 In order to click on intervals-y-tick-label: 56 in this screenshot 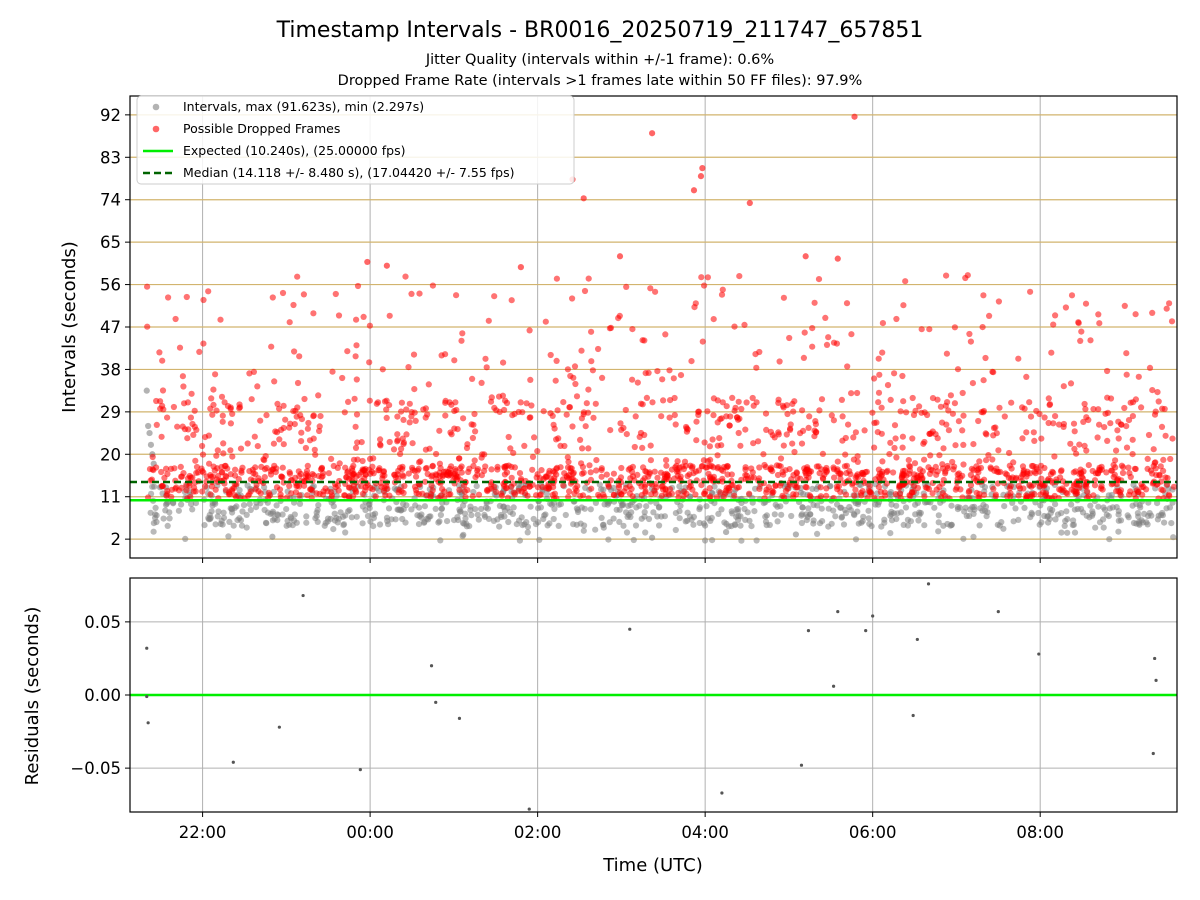, I will do `click(110, 285)`.